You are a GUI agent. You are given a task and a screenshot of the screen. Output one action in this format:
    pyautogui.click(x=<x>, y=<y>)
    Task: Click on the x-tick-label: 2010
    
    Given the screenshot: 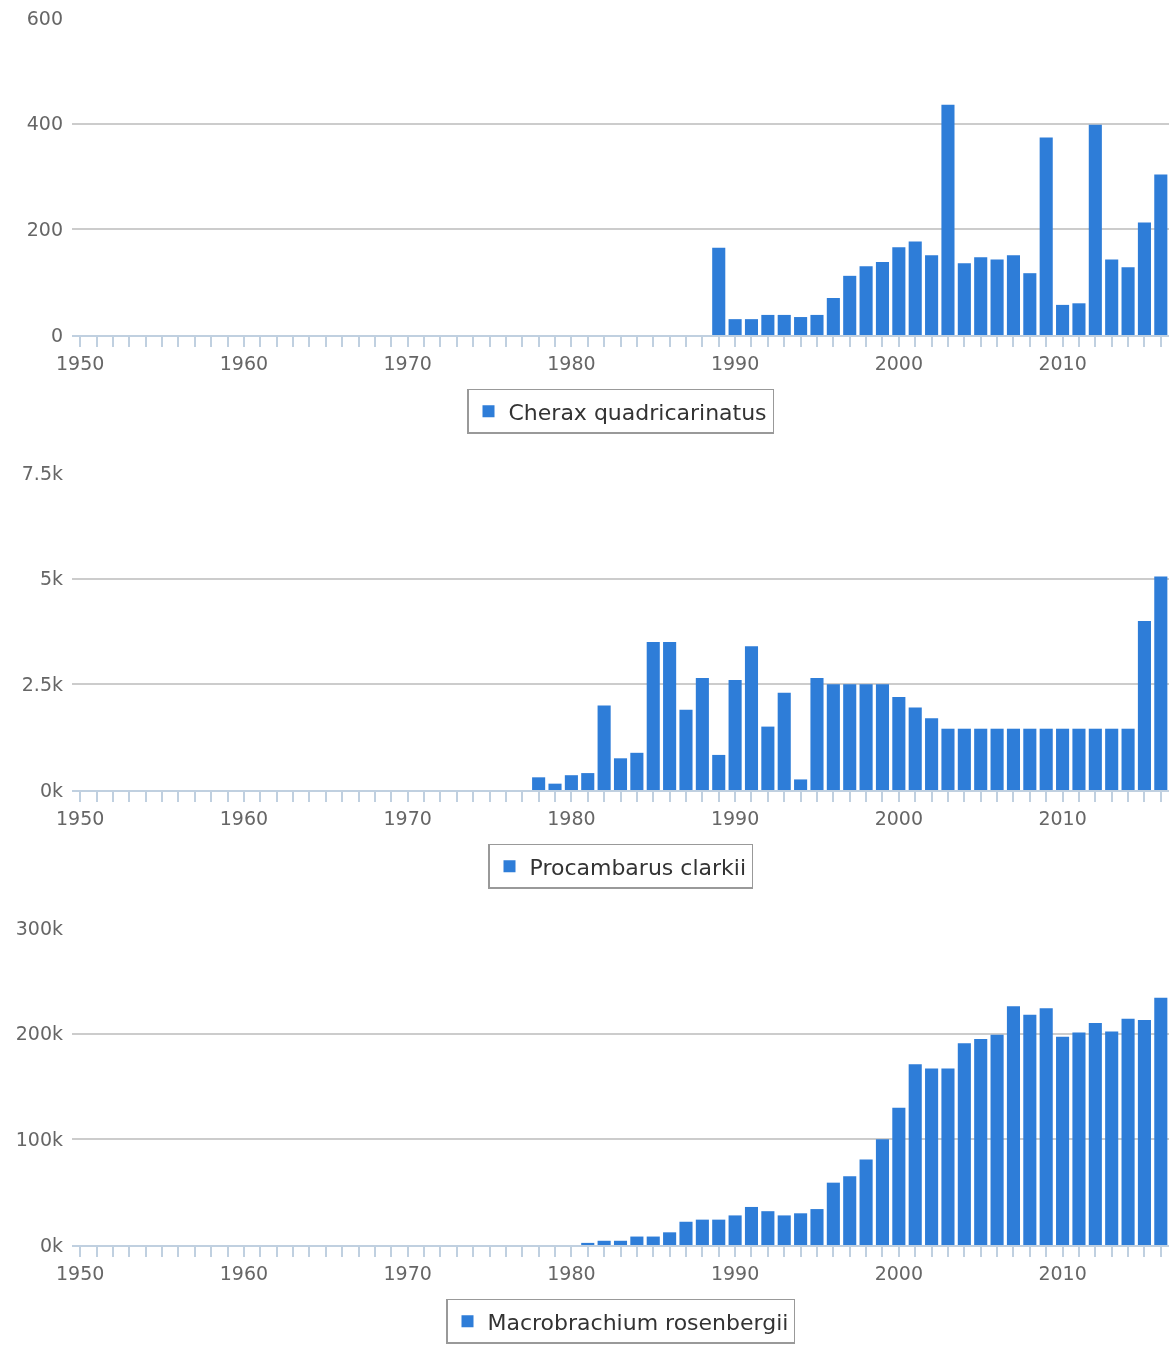 What is the action you would take?
    pyautogui.click(x=1062, y=817)
    